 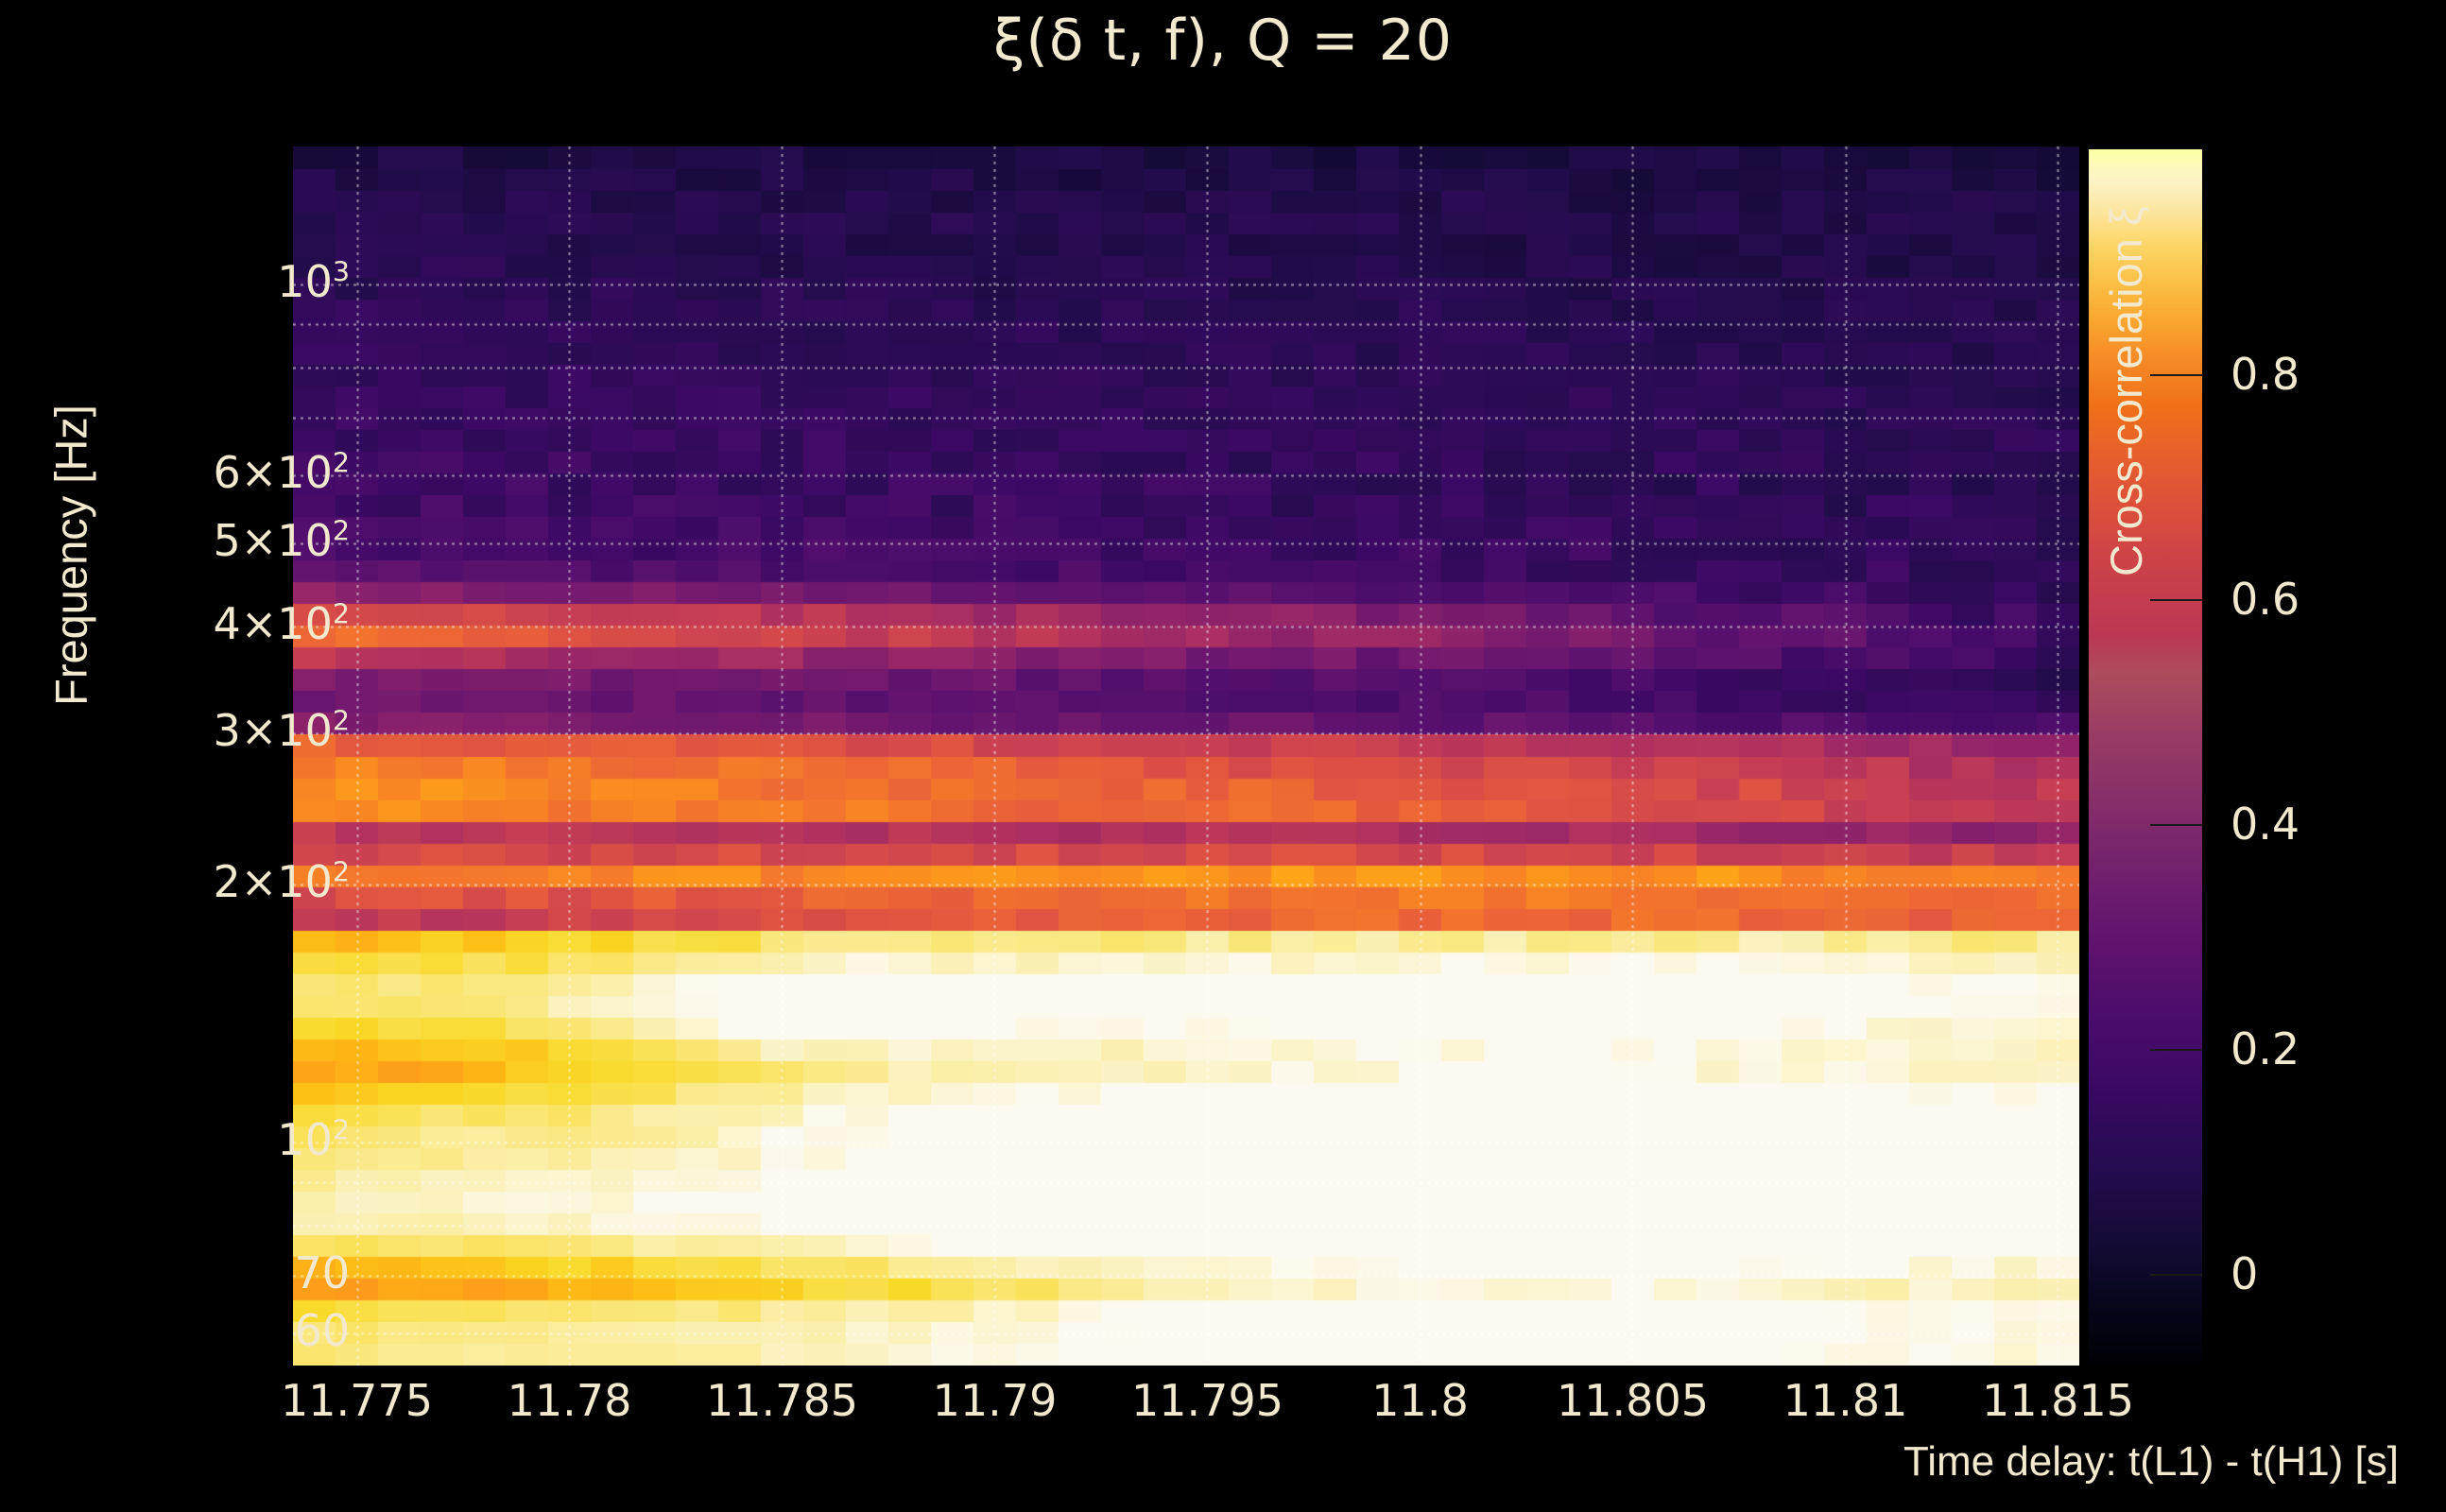 I want to click on x-tick-label: 11.8, so click(x=1420, y=1400).